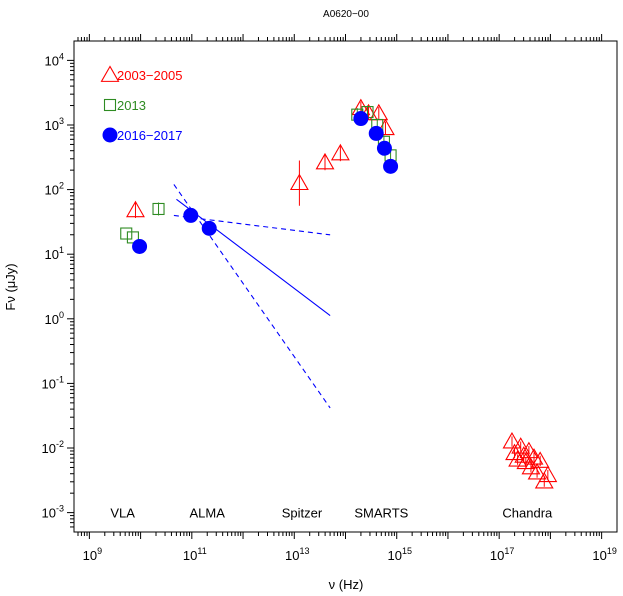 The height and width of the screenshot is (596, 623). I want to click on instrument-label: SMARTS, so click(381, 513).